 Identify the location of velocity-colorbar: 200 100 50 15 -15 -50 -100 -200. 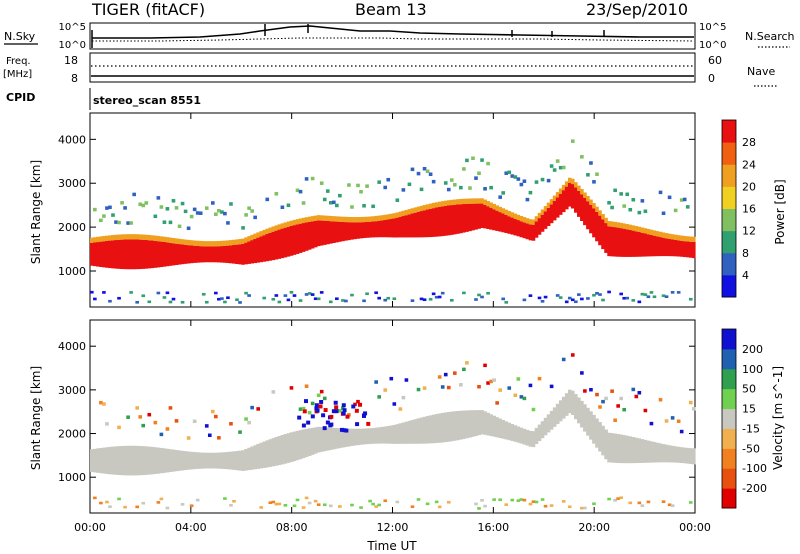
(744, 418).